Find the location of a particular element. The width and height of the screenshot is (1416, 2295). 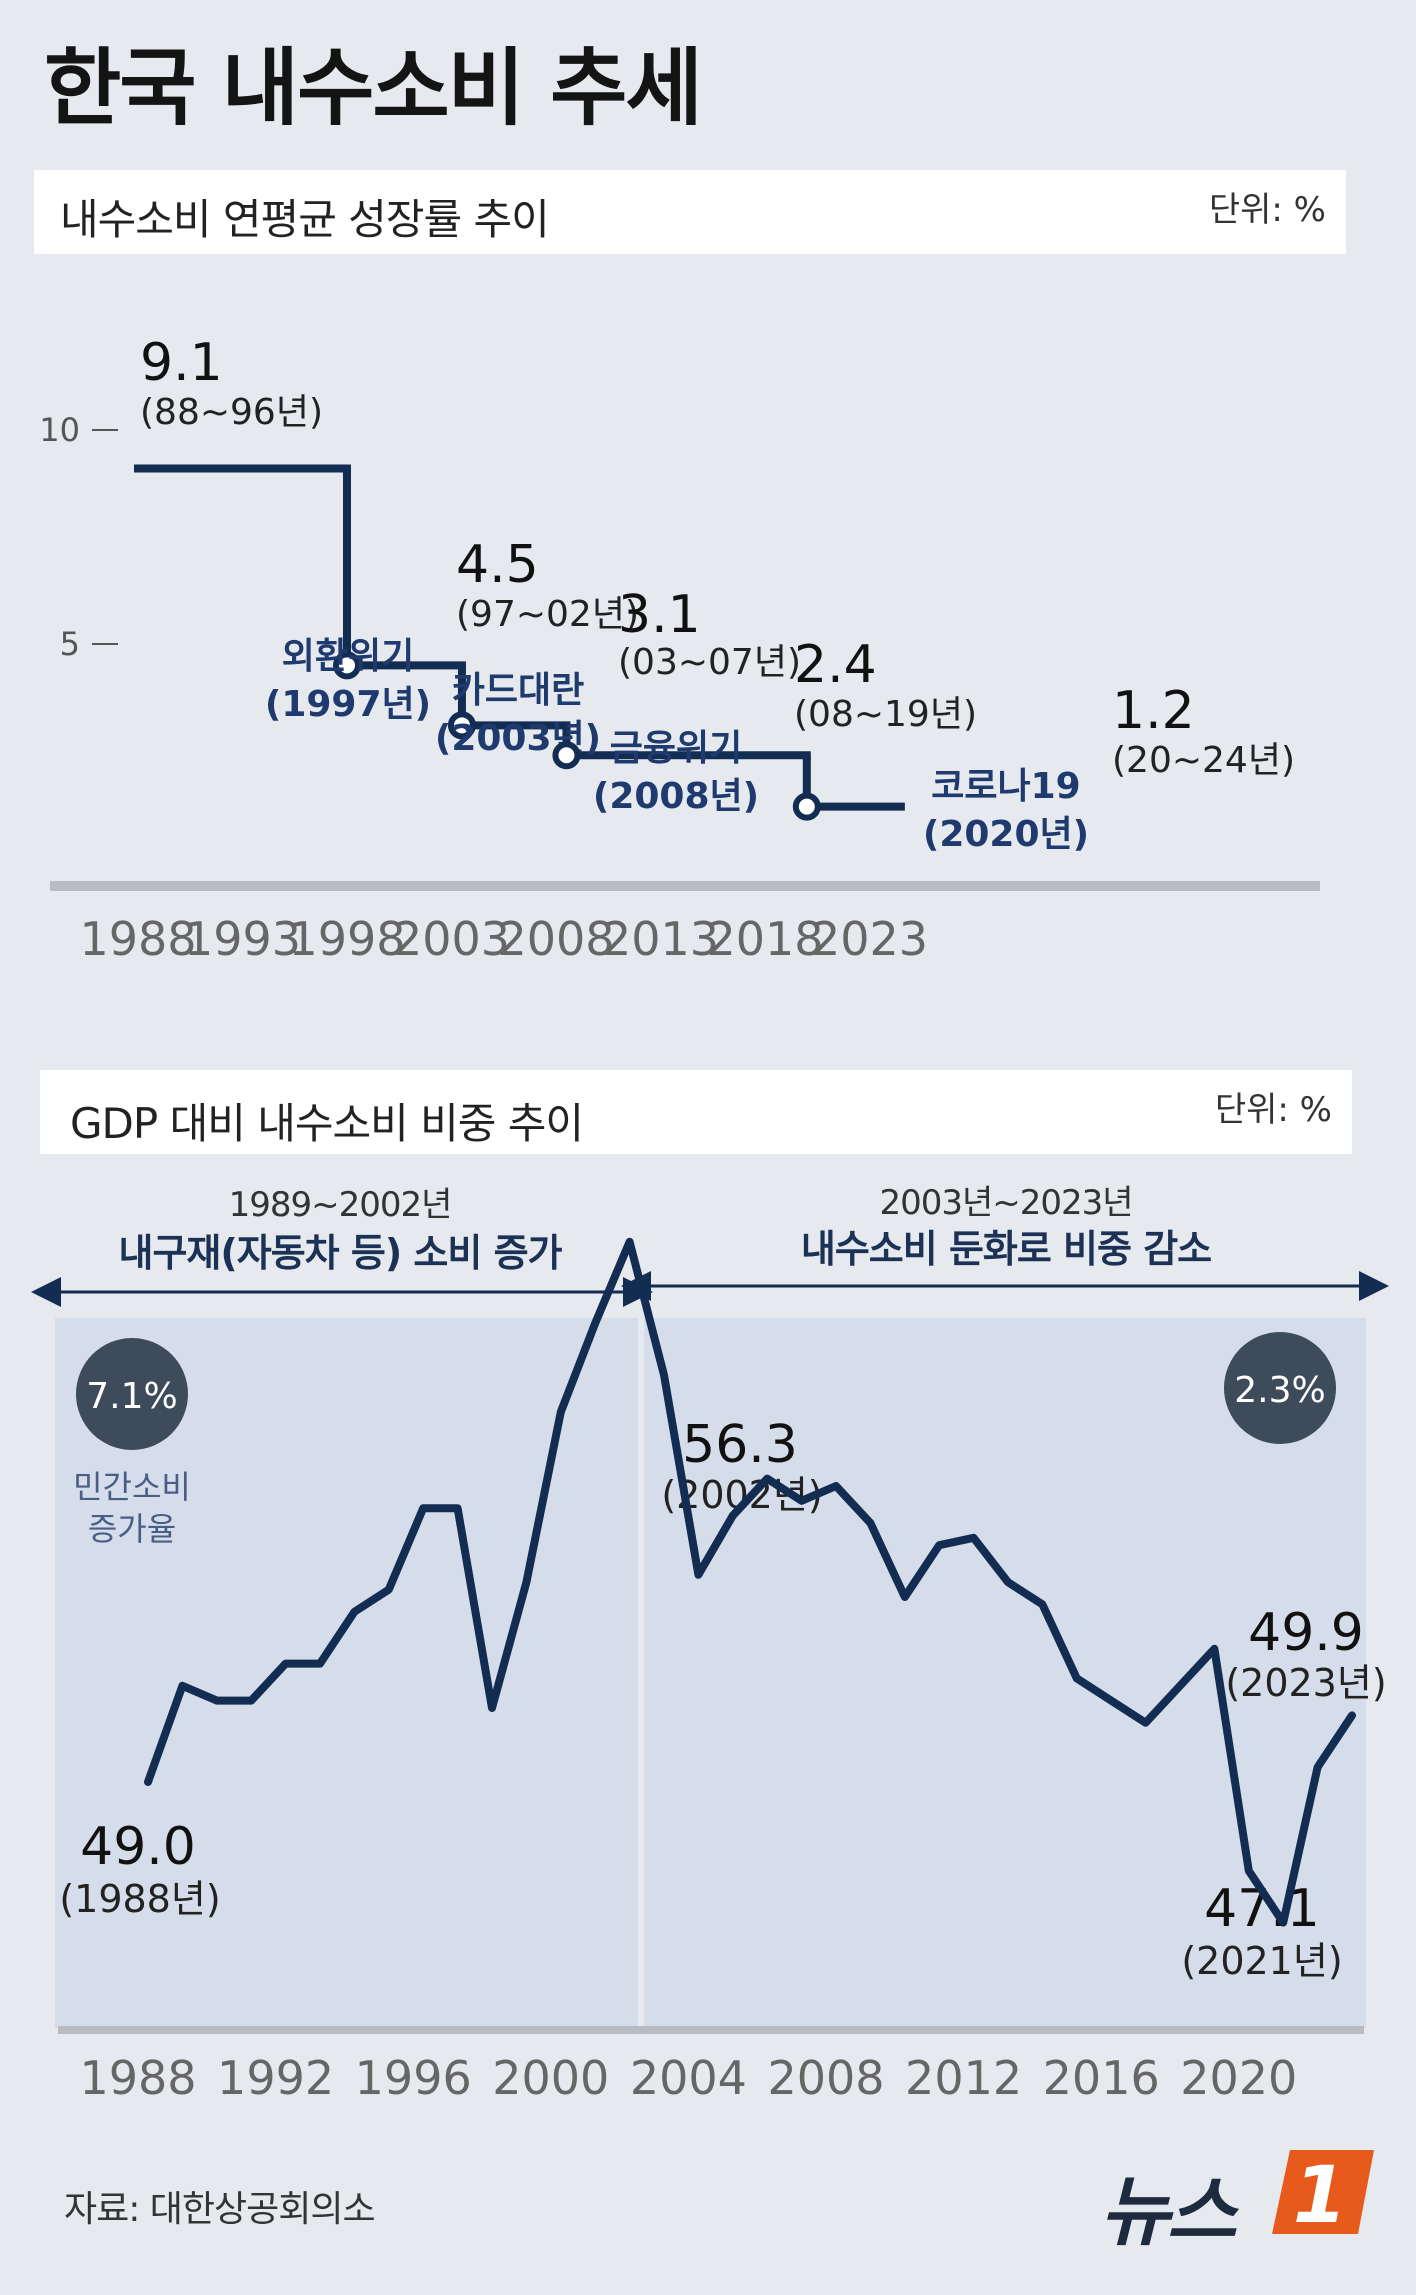

chart1-x-tick-1988: 1988 is located at coordinates (137, 939).